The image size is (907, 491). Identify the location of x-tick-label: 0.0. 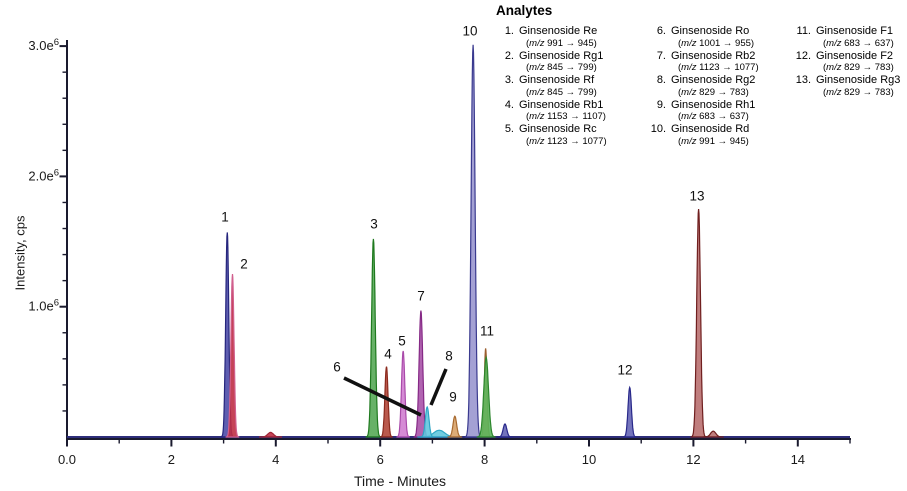
(67, 459).